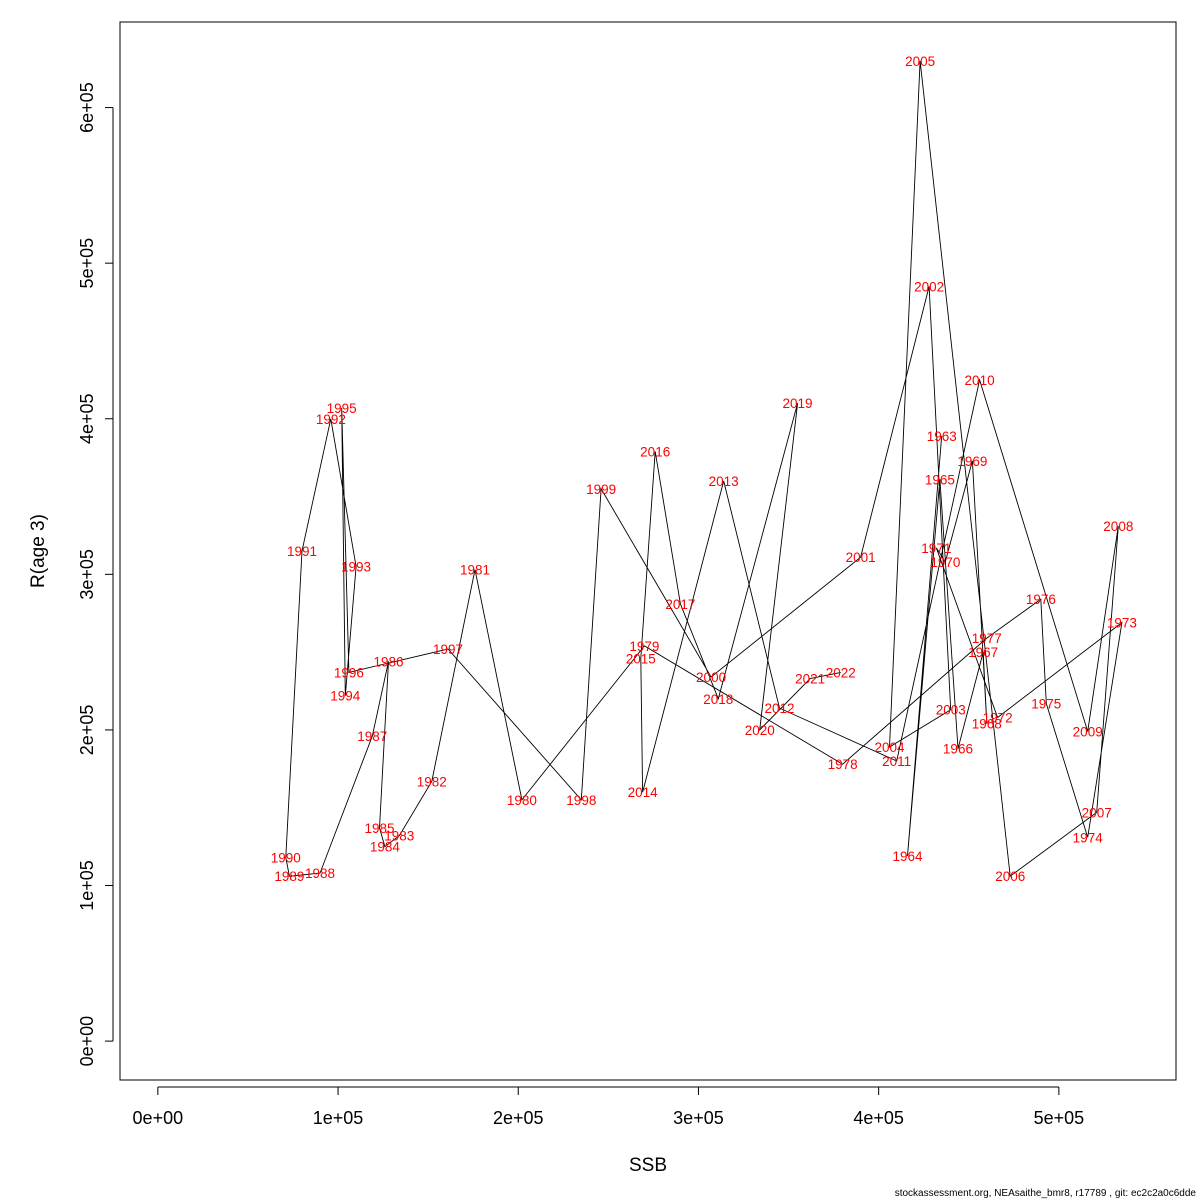 The image size is (1200, 1200). I want to click on y-tick-label: 4e+05, so click(87, 418).